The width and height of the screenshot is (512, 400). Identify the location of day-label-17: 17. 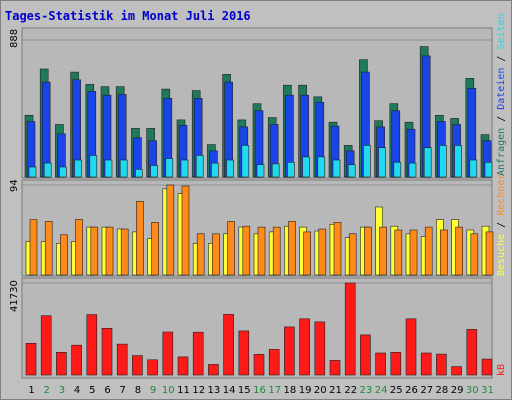
(274, 390).